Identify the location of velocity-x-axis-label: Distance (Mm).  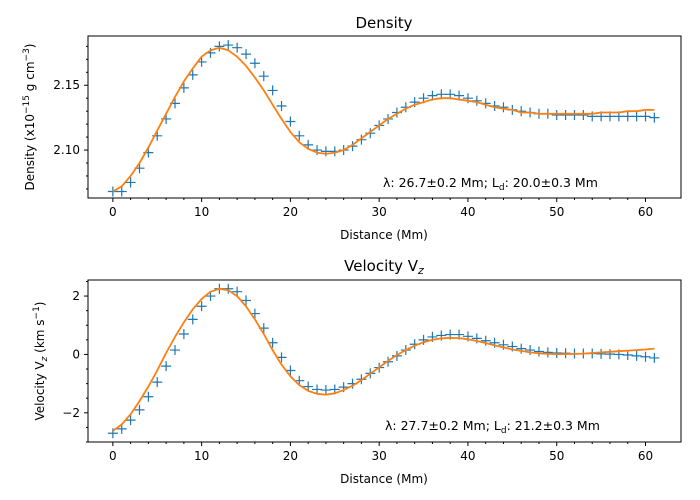
(384, 479).